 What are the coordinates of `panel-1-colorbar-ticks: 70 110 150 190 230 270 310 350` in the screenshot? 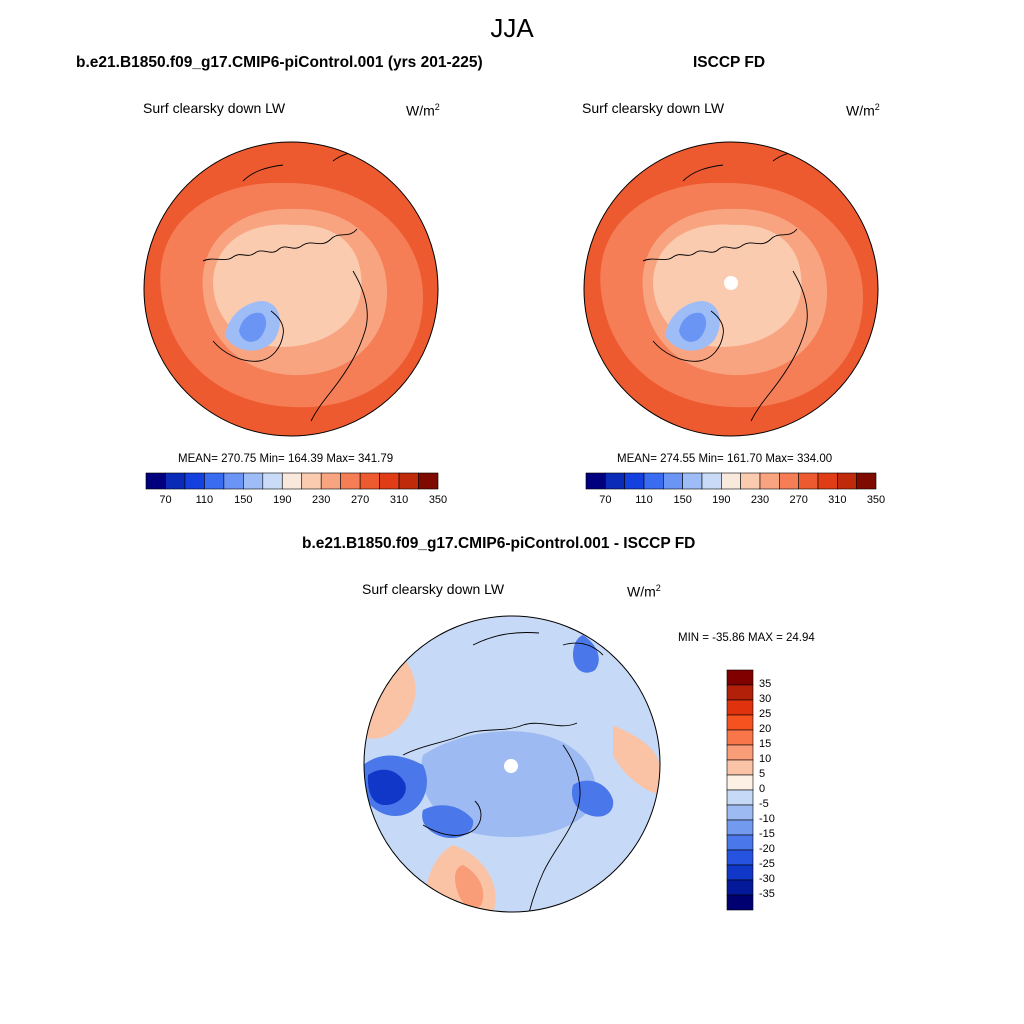 It's located at (296, 501).